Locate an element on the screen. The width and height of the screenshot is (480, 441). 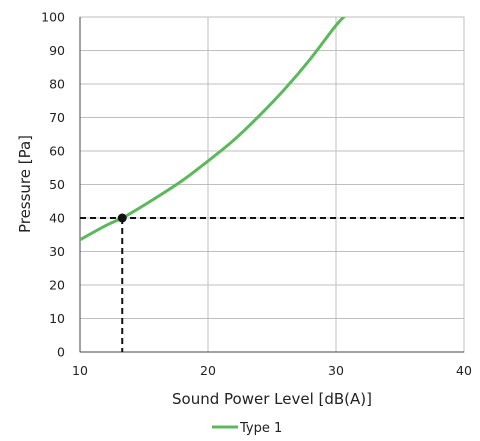
x-tick-label: 20 is located at coordinates (208, 370).